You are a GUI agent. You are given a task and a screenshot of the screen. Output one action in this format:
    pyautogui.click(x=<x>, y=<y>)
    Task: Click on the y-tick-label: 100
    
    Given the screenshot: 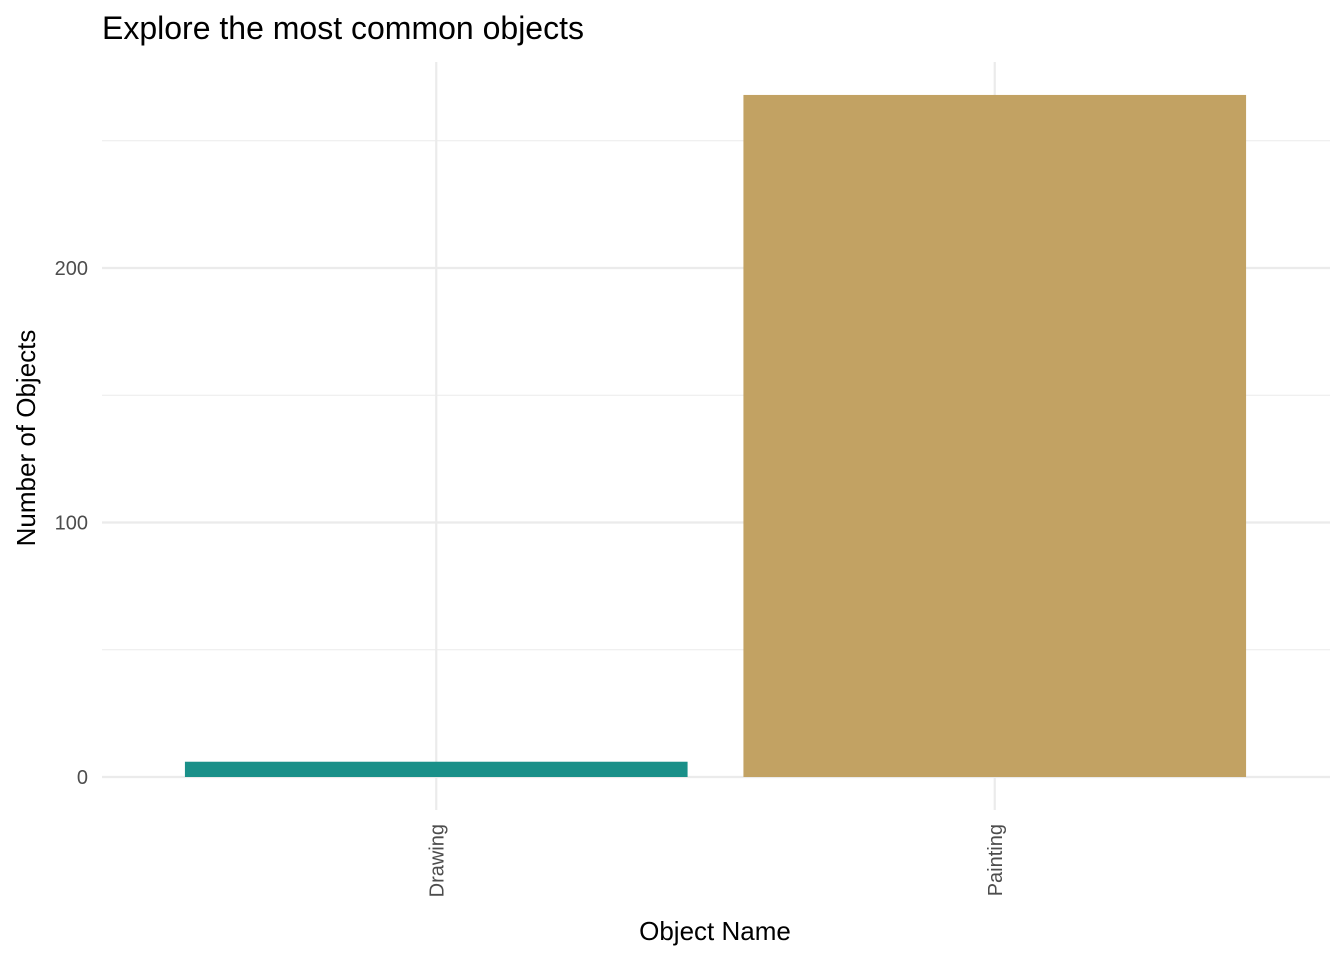 What is the action you would take?
    pyautogui.click(x=71, y=524)
    